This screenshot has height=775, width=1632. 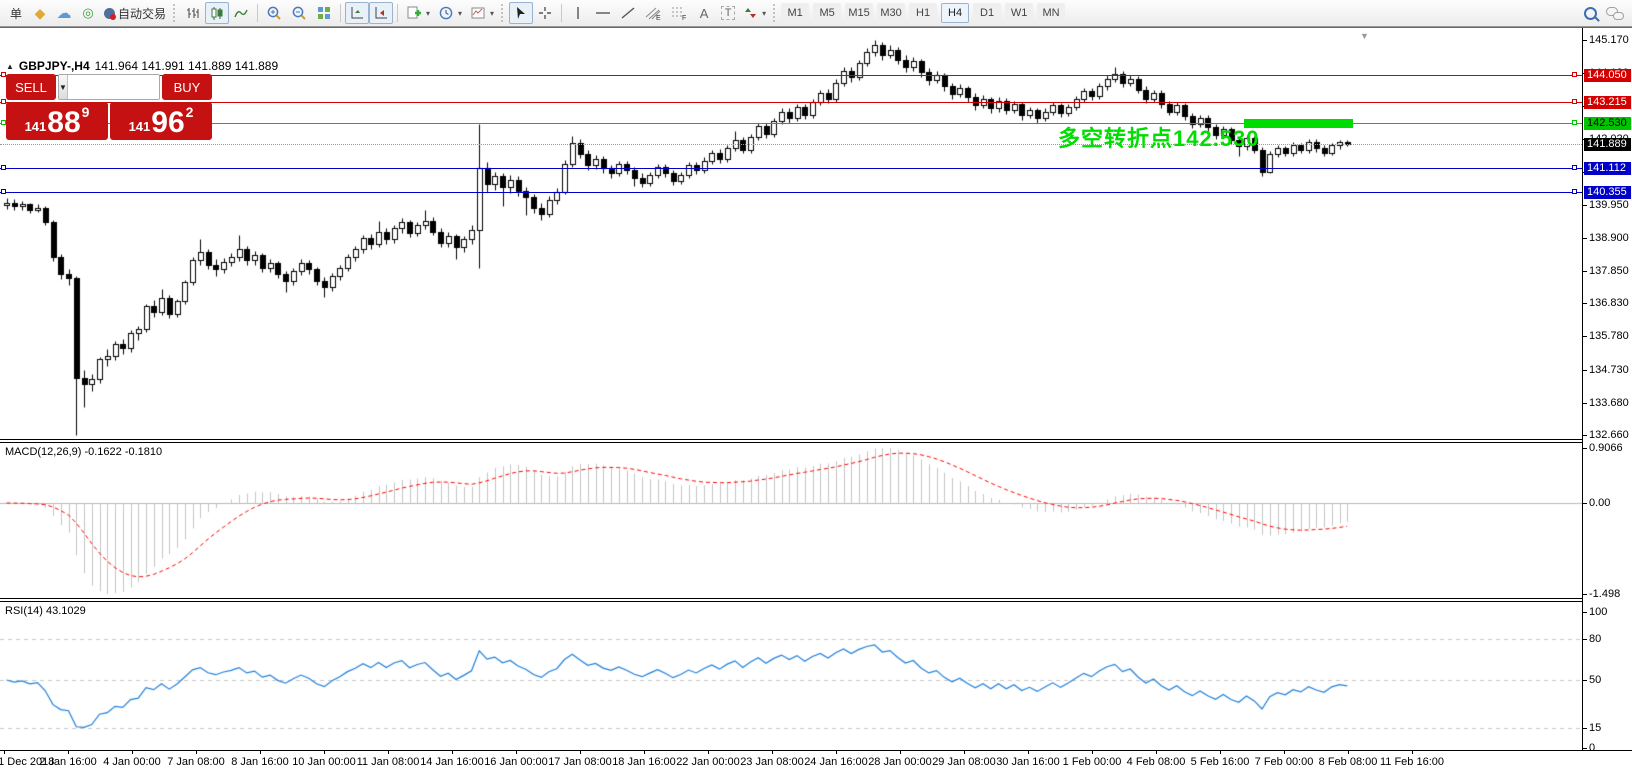 What do you see at coordinates (113, 87) in the screenshot?
I see `volume-input` at bounding box center [113, 87].